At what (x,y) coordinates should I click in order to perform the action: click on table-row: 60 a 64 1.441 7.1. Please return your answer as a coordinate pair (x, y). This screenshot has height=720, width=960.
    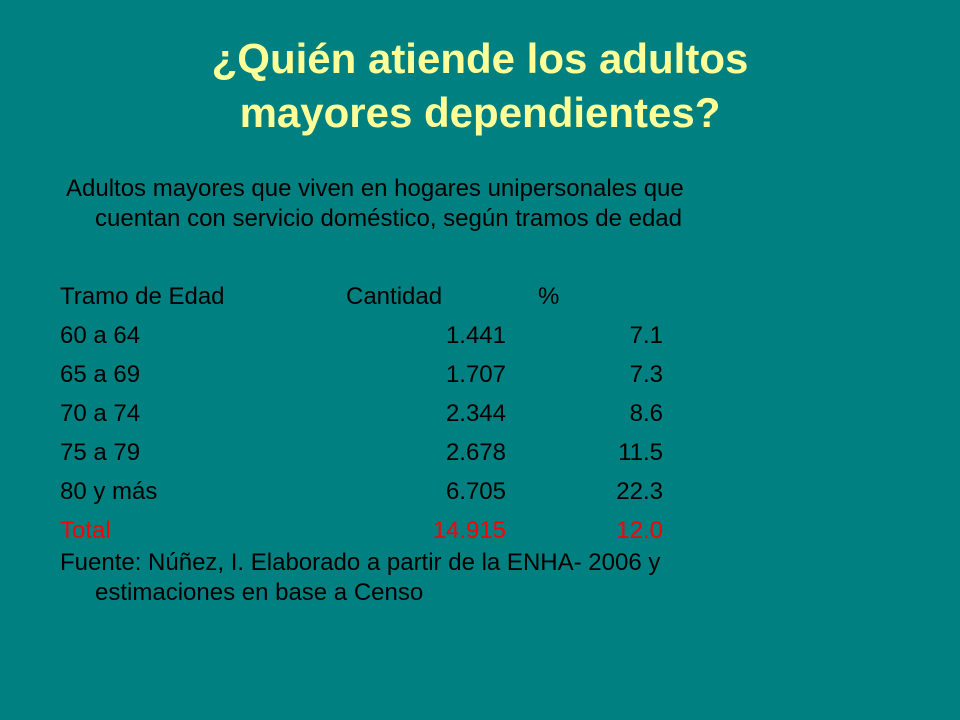
    Looking at the image, I should click on (410, 335).